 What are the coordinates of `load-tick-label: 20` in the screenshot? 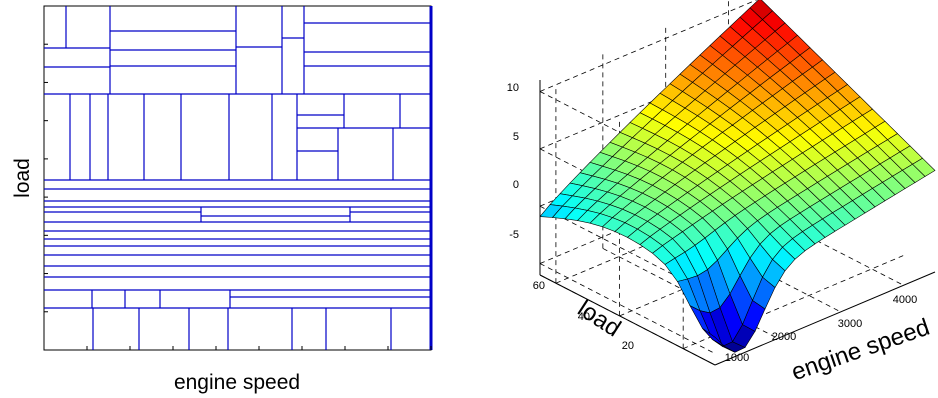 It's located at (628, 346).